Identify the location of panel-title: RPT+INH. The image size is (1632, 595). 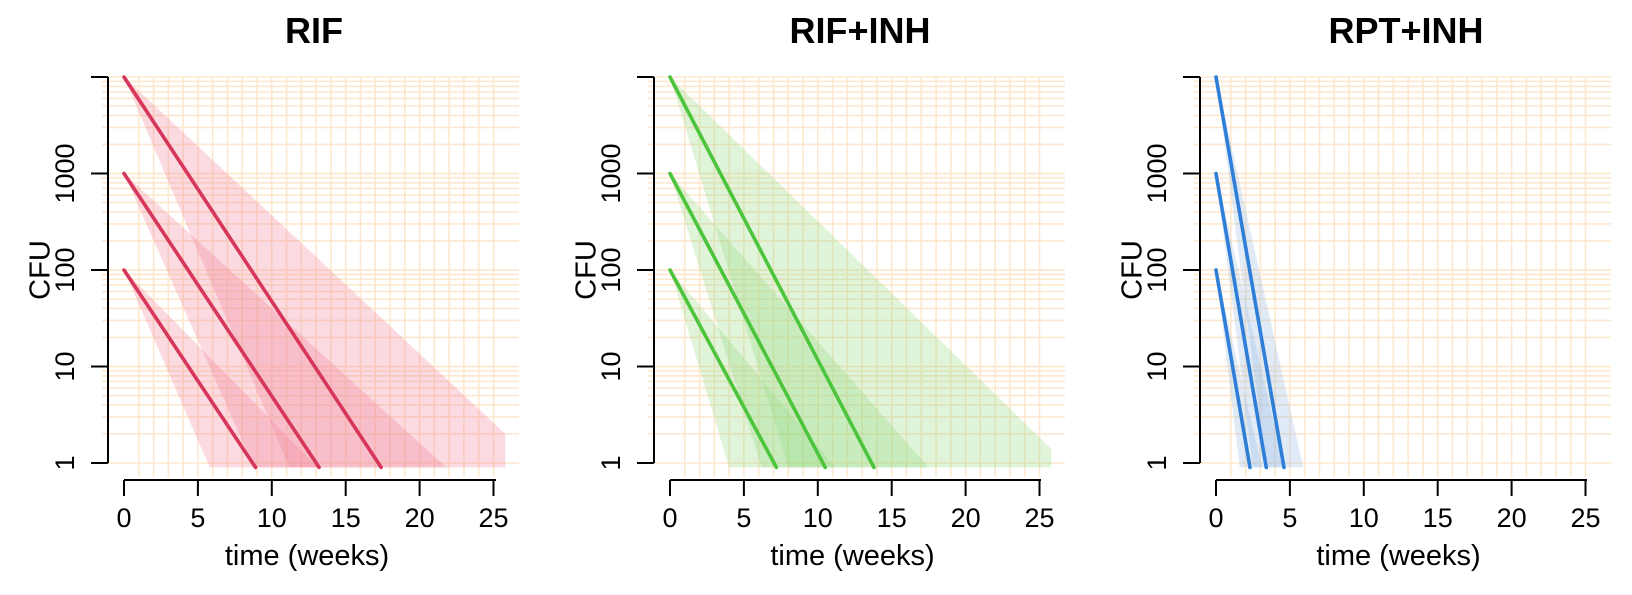
(1405, 30).